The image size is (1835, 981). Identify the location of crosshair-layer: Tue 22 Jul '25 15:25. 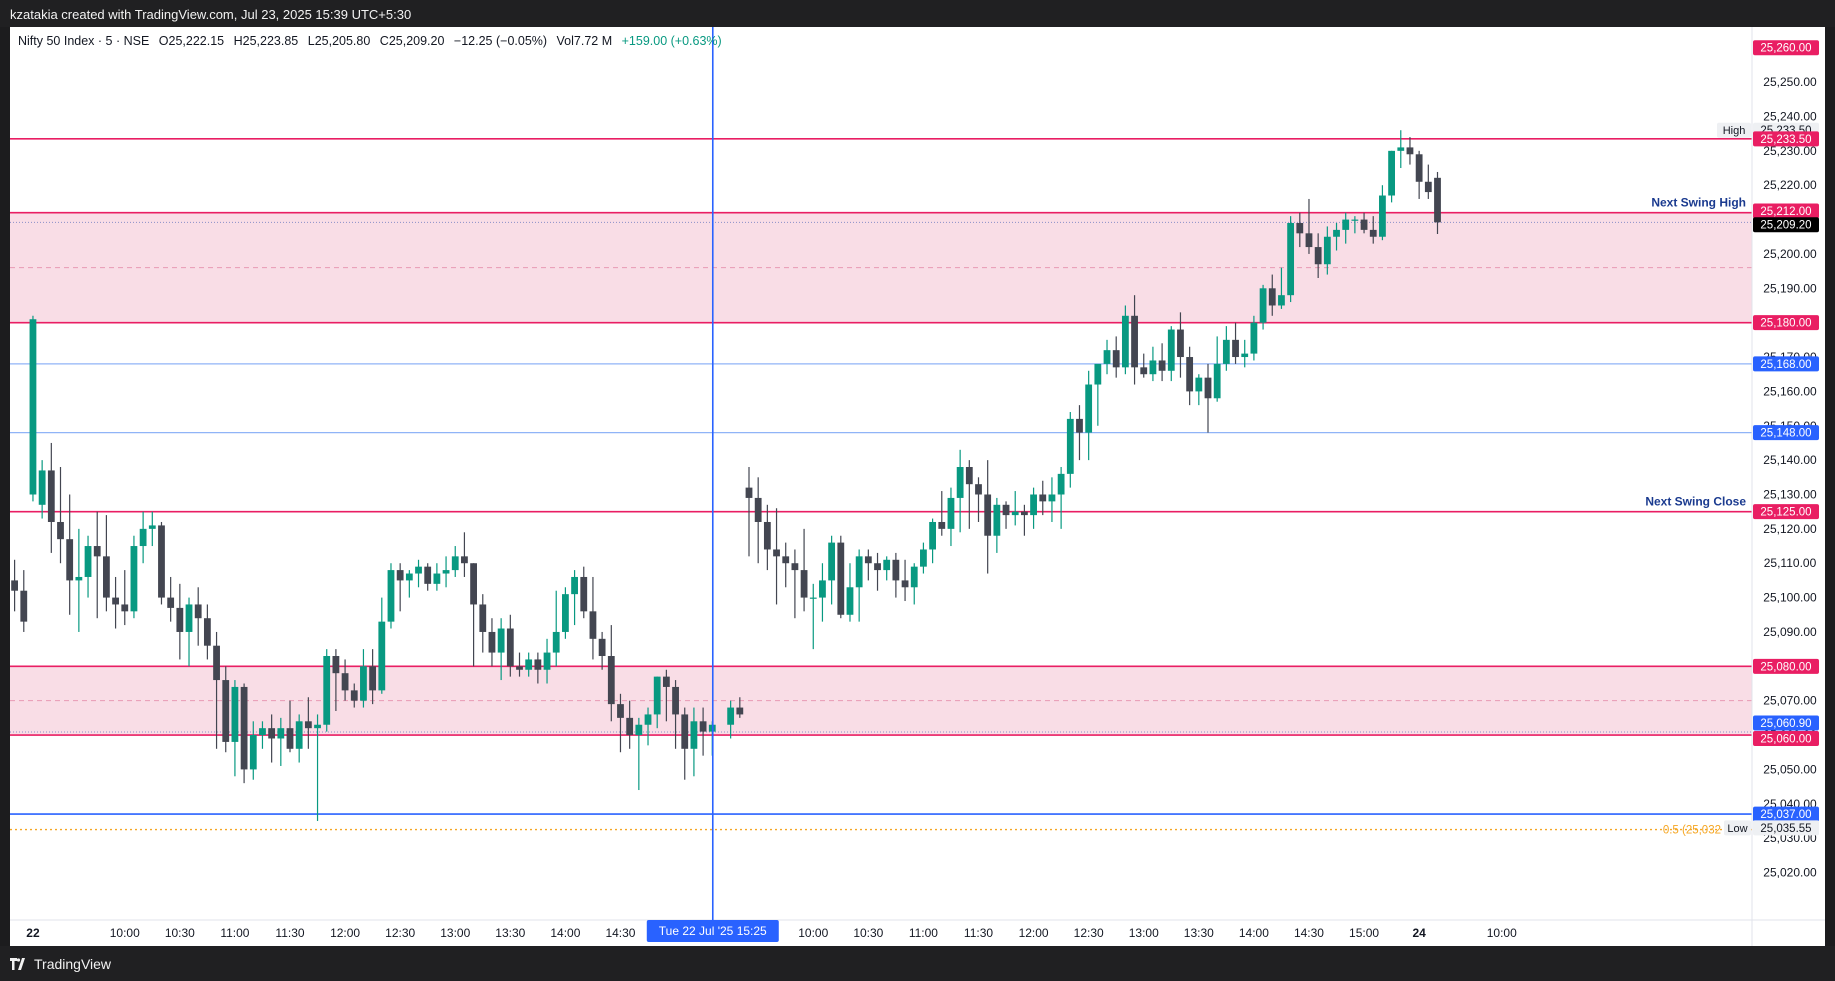
(712, 484).